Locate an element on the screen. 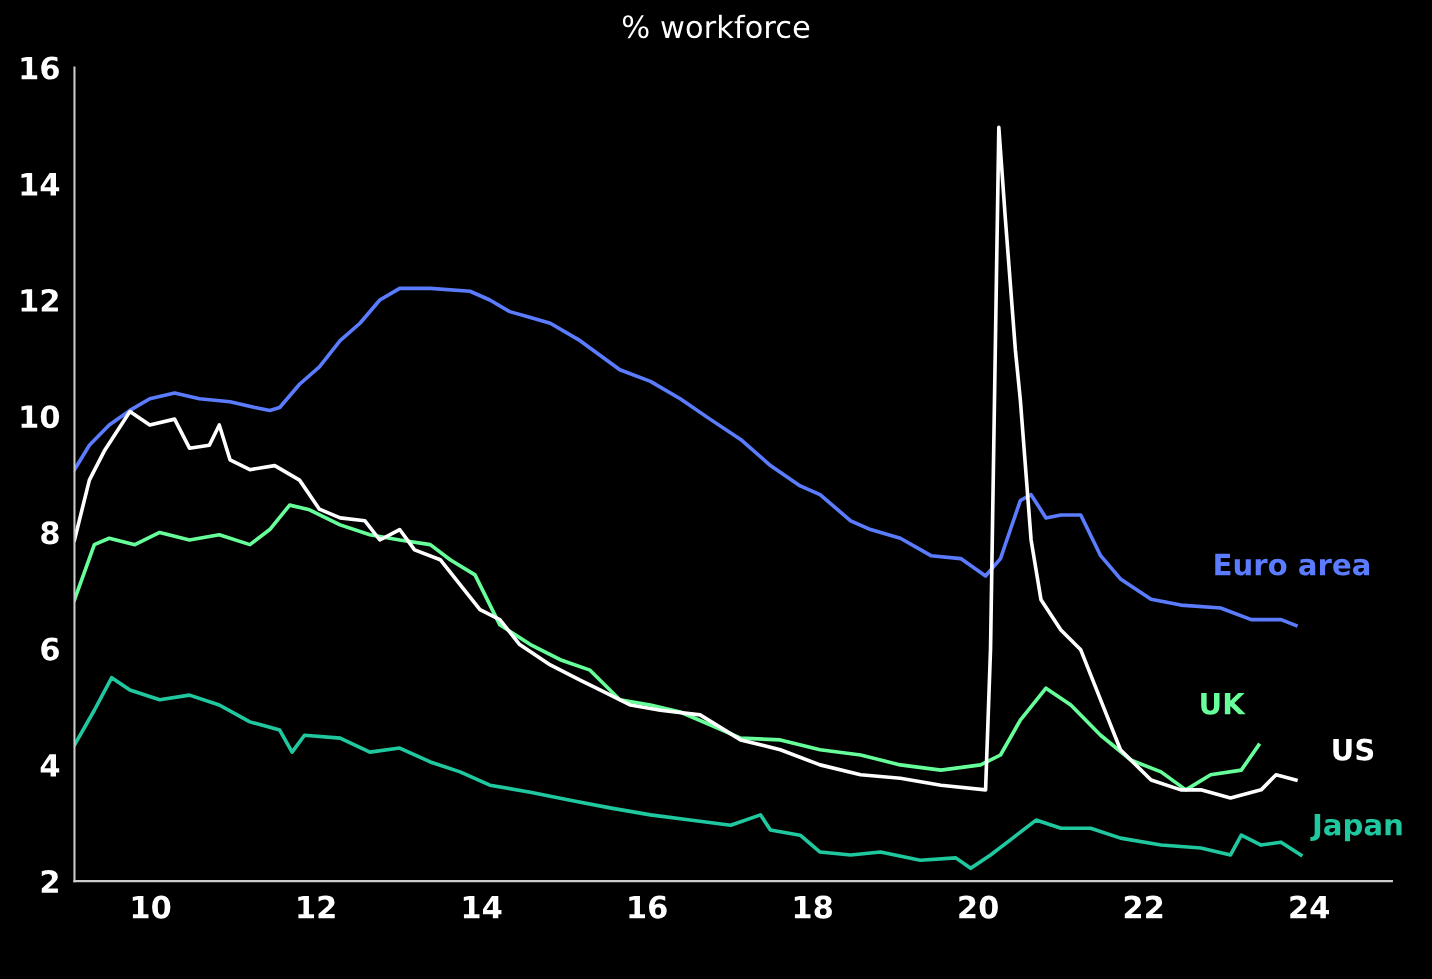 This screenshot has height=979, width=1432. series-label: UK is located at coordinates (1223, 704).